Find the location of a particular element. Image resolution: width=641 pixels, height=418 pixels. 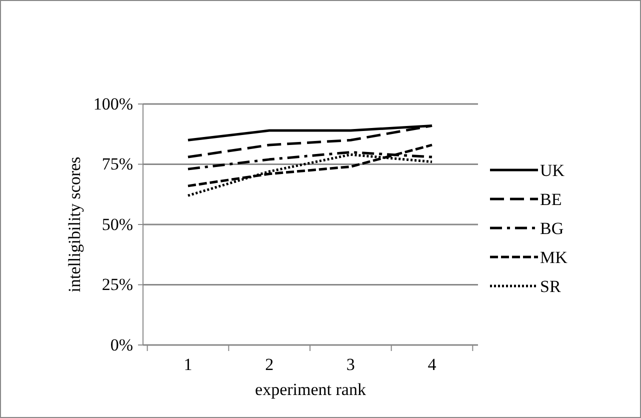

x-tick-label: 2 is located at coordinates (269, 364).